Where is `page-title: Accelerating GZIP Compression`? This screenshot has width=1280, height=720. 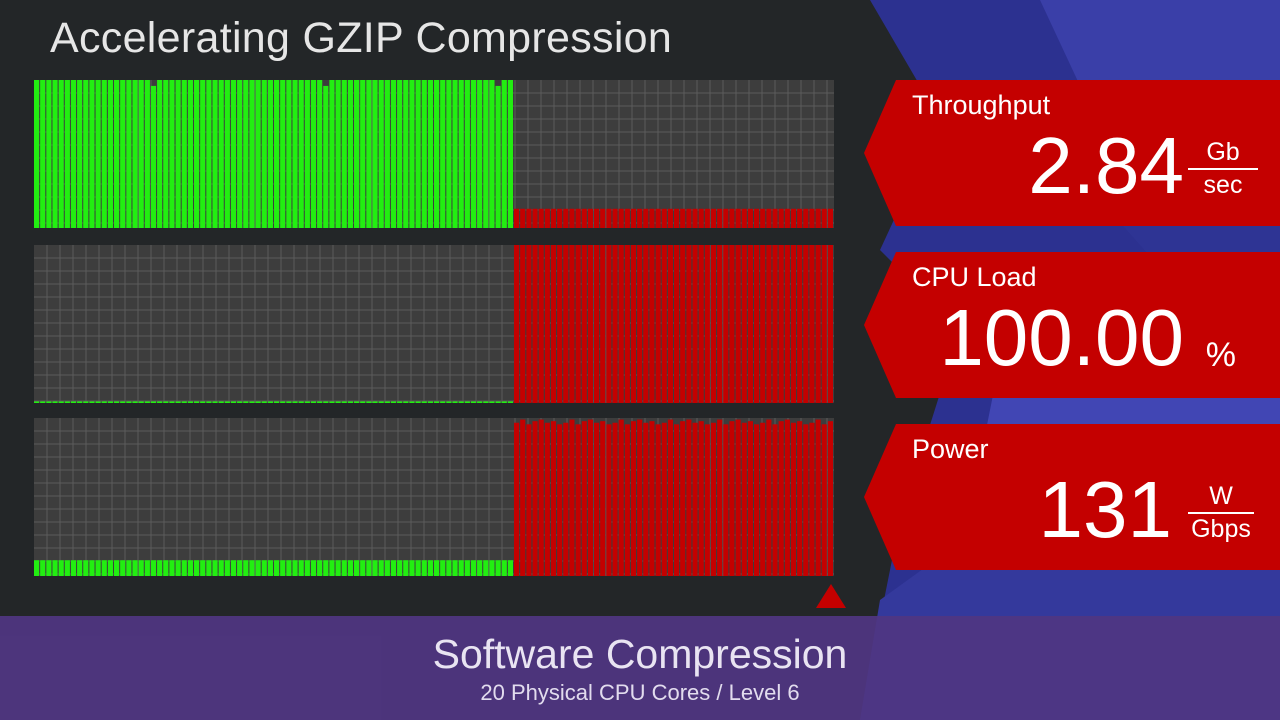 page-title: Accelerating GZIP Compression is located at coordinates (361, 38).